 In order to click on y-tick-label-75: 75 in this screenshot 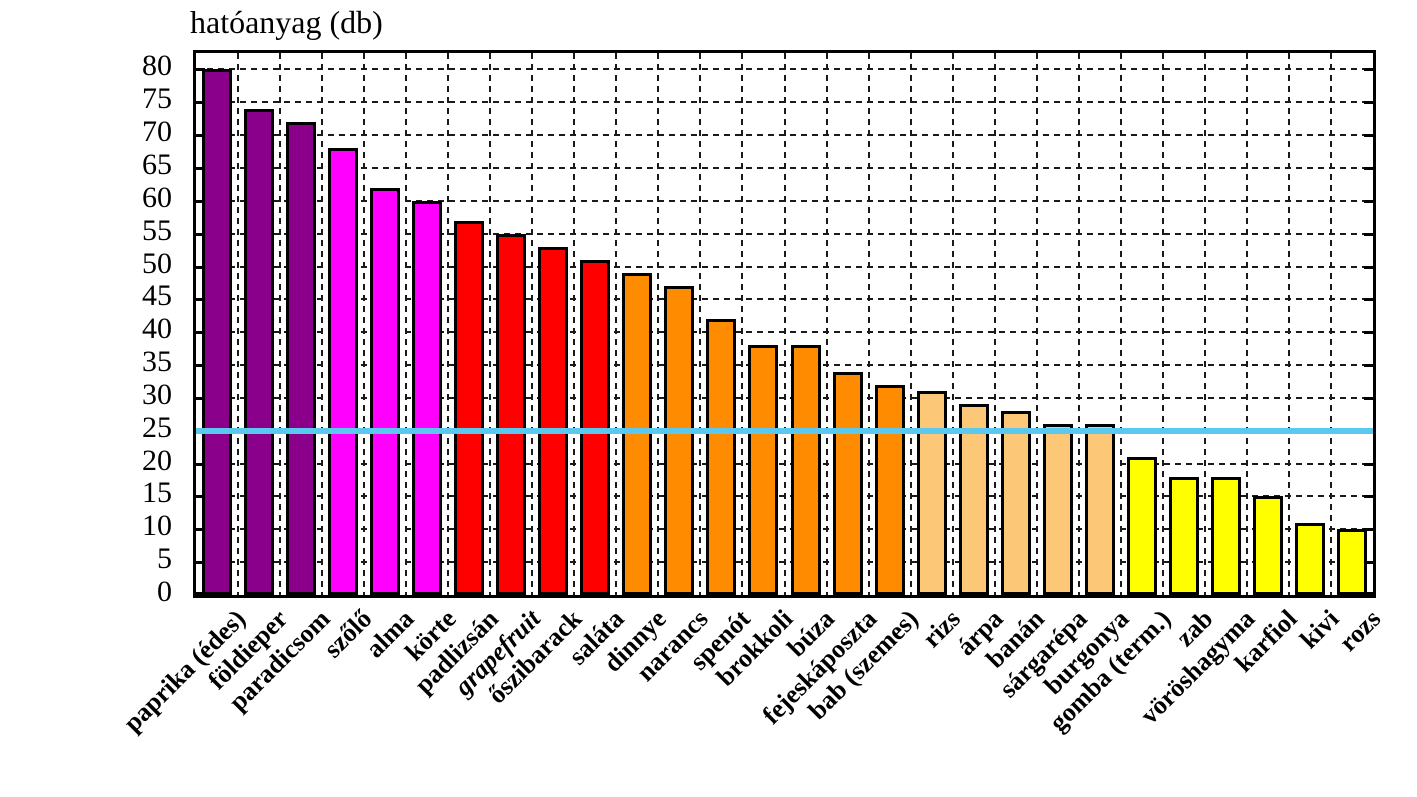, I will do `click(157, 99)`.